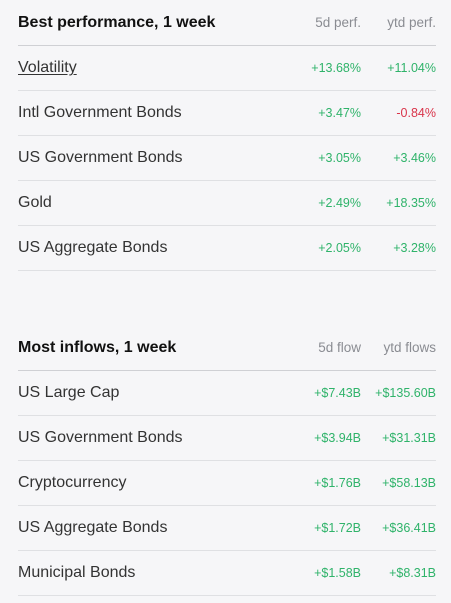  What do you see at coordinates (336, 68) in the screenshot?
I see `row-5d-value: +13.68%` at bounding box center [336, 68].